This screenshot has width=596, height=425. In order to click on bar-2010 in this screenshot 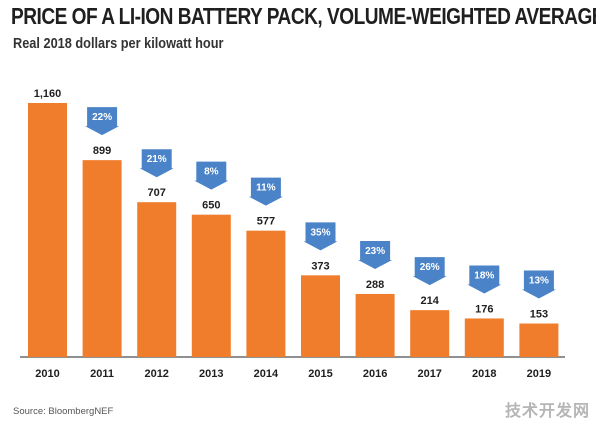, I will do `click(47, 230)`.